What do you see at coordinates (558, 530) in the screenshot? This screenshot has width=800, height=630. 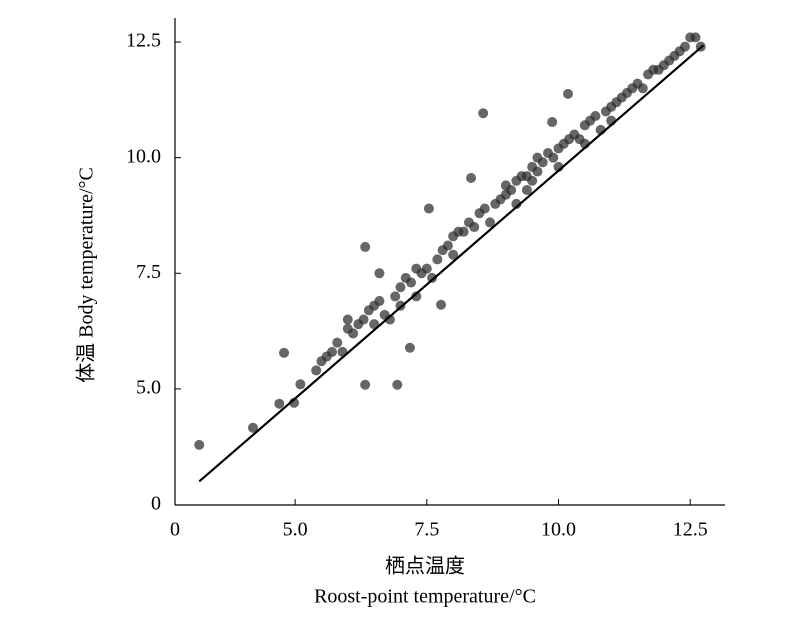 I see `x-tick-label: 10.0` at bounding box center [558, 530].